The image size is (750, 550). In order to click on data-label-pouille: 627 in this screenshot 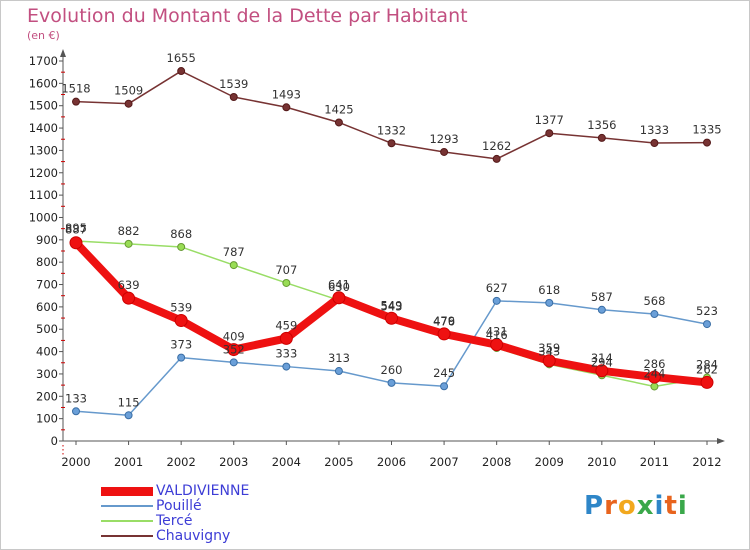, I will do `click(497, 288)`.